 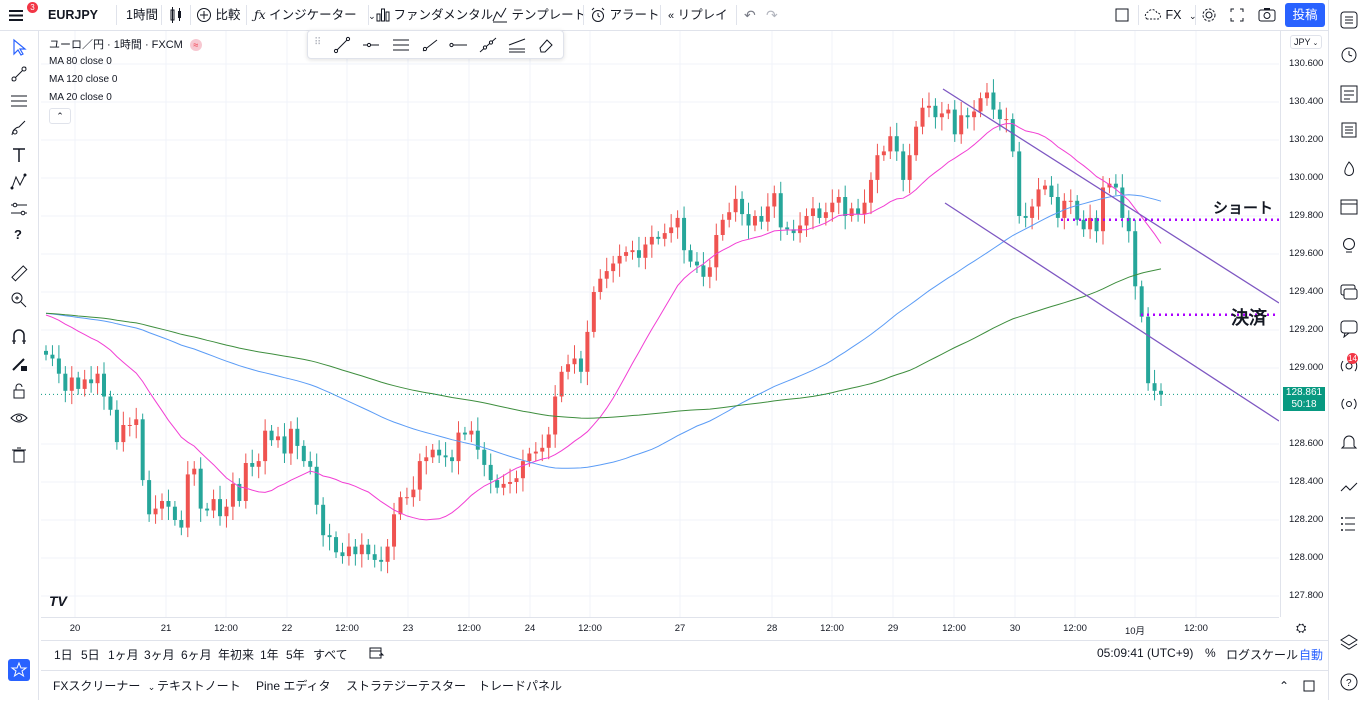 I want to click on zoom-in-icon, so click(x=19, y=300).